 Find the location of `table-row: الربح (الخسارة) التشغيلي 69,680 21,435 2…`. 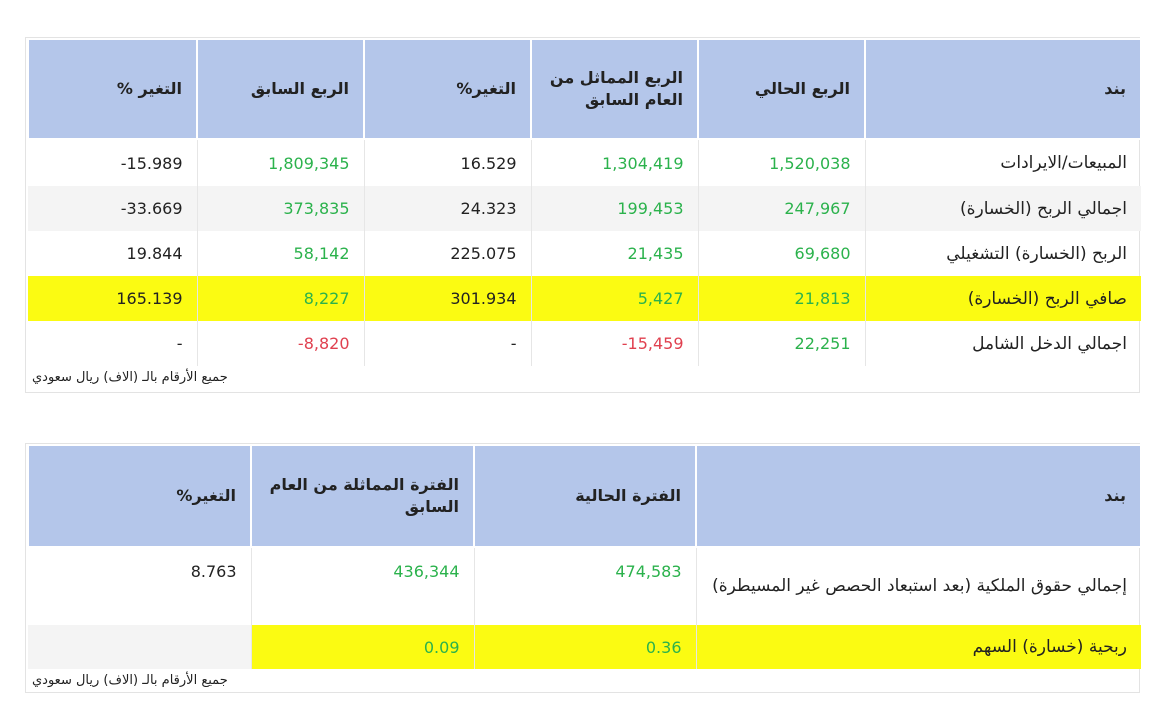

table-row: الربح (الخسارة) التشغيلي 69,680 21,435 2… is located at coordinates (584, 253).